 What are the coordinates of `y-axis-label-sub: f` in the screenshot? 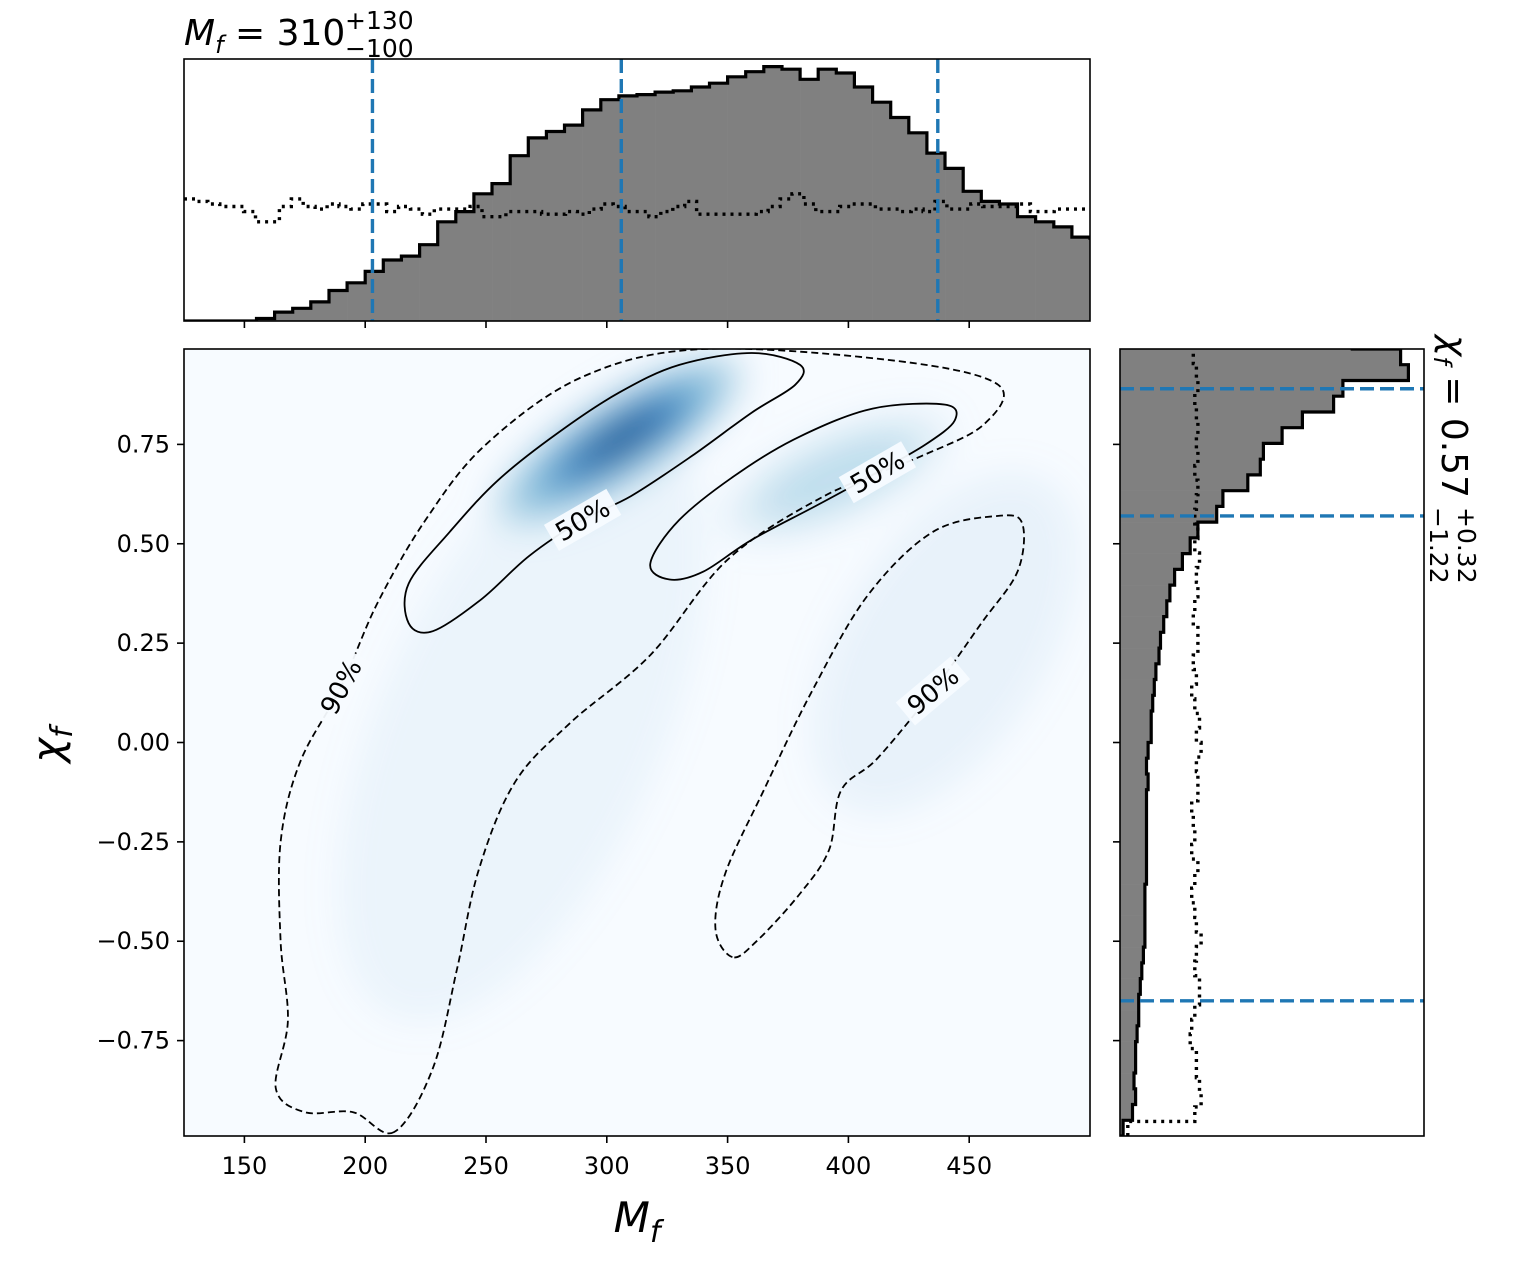 It's located at (62, 730).